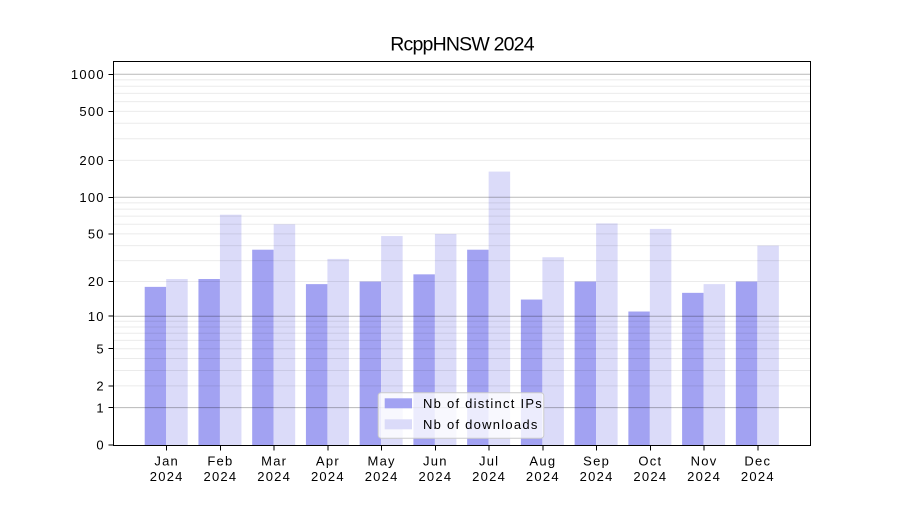  Describe the element at coordinates (596, 461) in the screenshot. I see `svg-text: Sep` at that location.